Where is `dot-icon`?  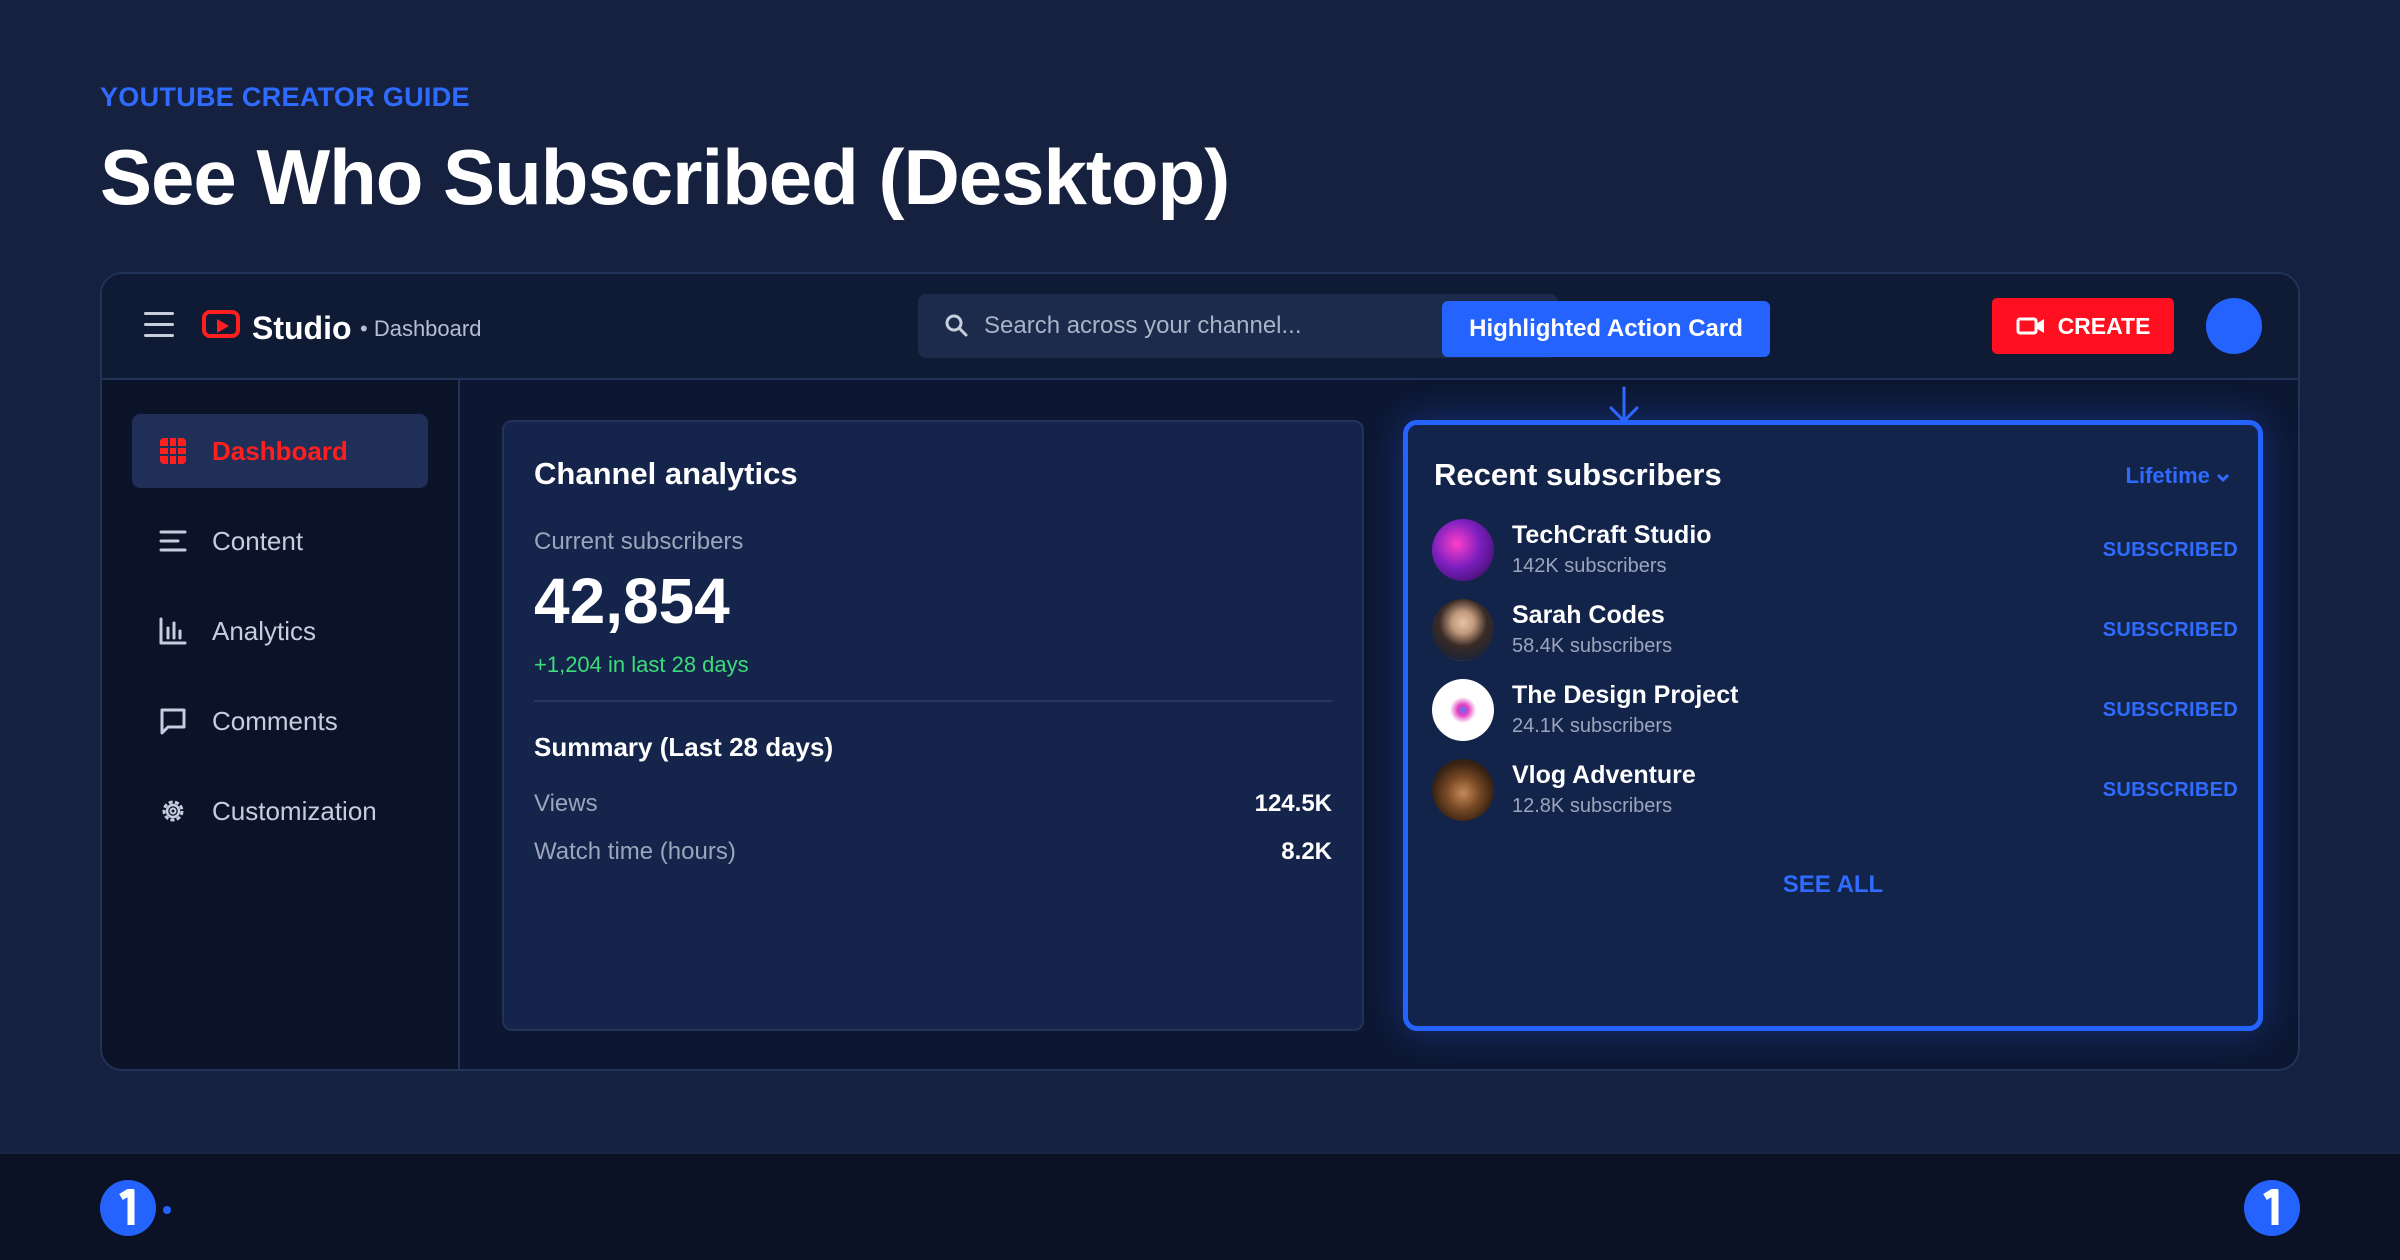
dot-icon is located at coordinates (167, 1210).